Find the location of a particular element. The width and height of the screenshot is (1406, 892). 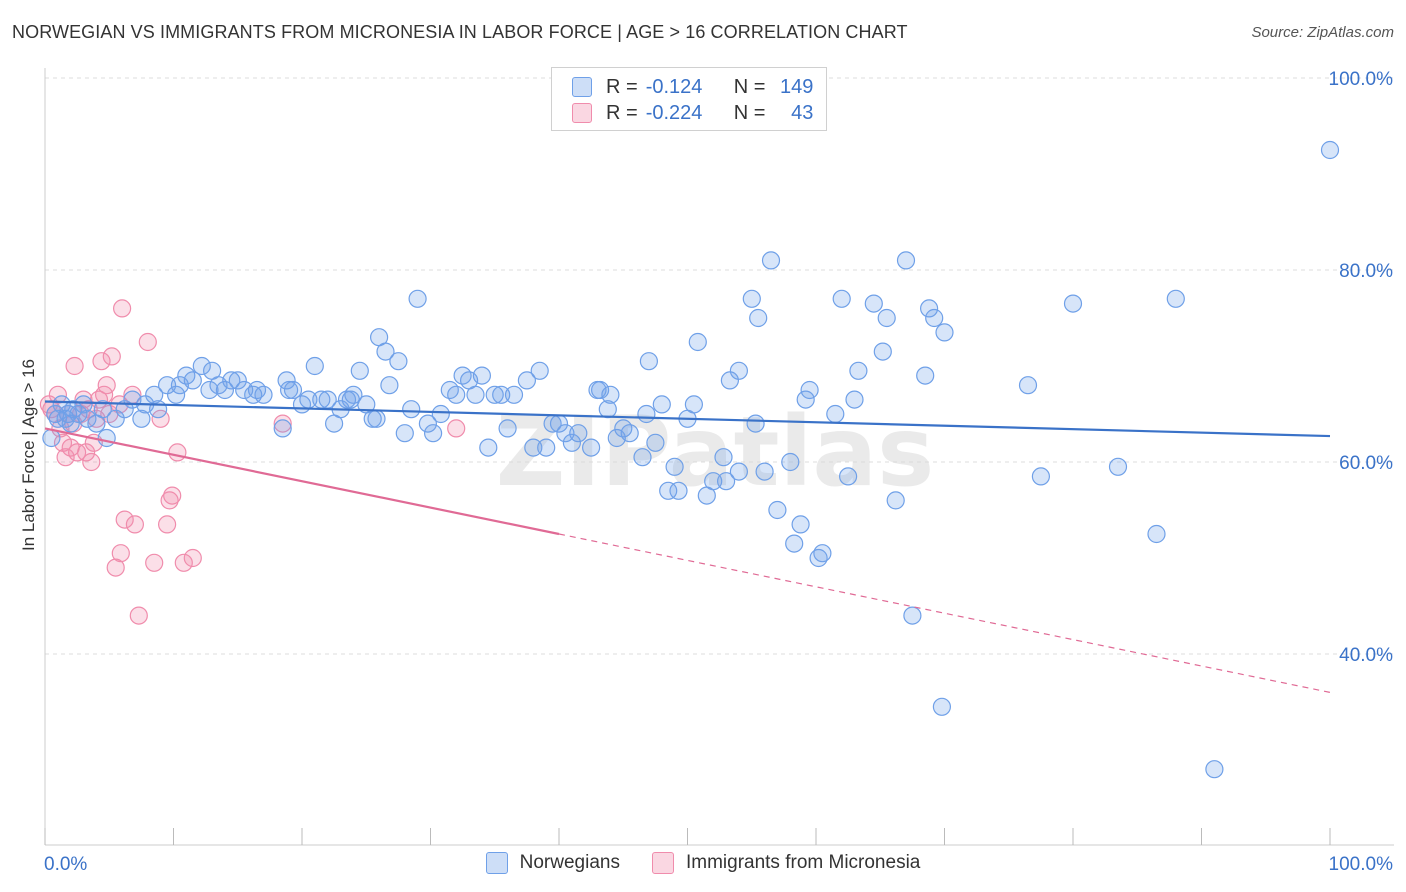

legend-swatch-micronesia is located at coordinates (662, 863).